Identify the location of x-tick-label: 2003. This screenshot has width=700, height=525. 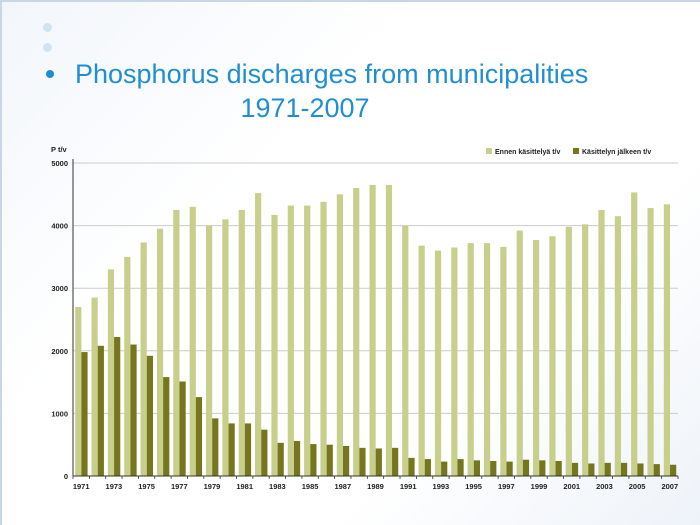
(604, 486).